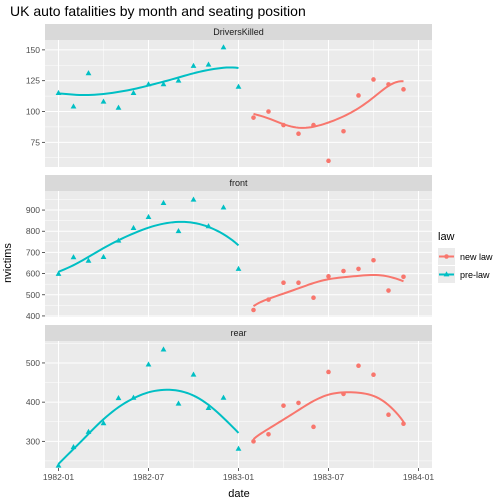 Image resolution: width=504 pixels, height=504 pixels. What do you see at coordinates (446, 256) in the screenshot?
I see `legend-marker-circle` at bounding box center [446, 256].